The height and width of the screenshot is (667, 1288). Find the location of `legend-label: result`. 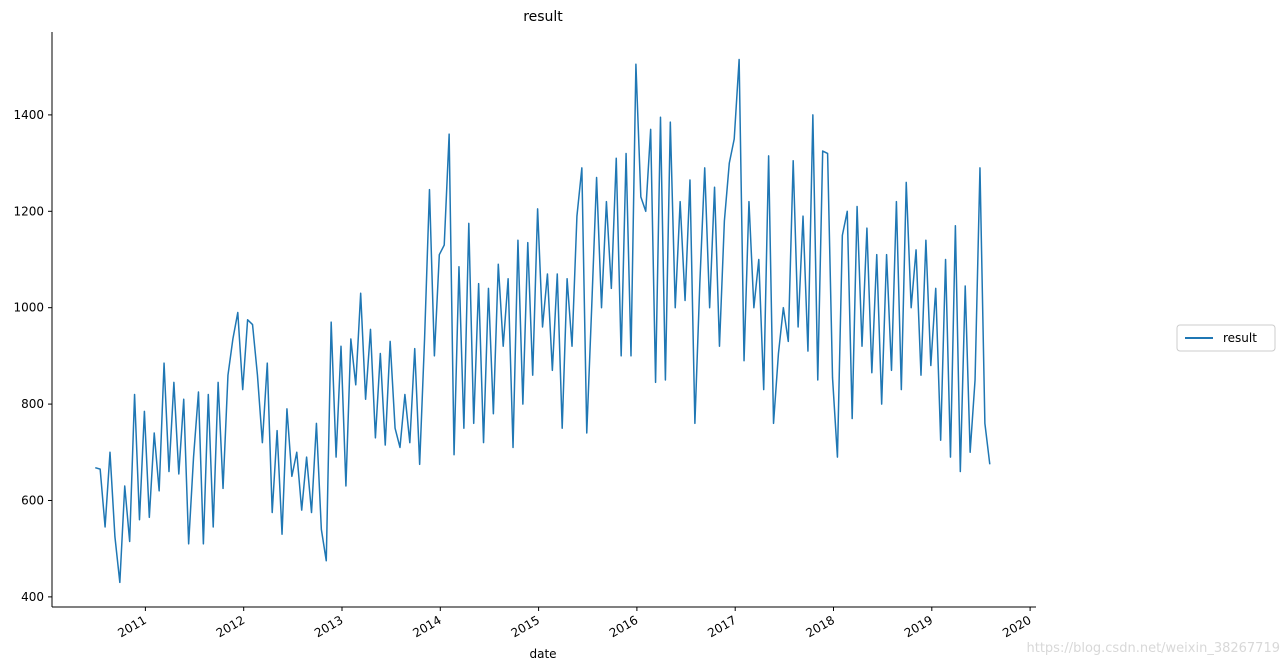

legend-label: result is located at coordinates (1240, 338).